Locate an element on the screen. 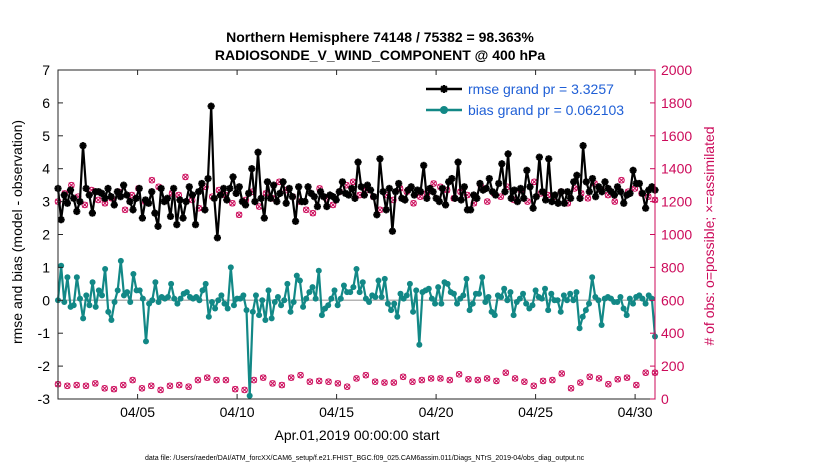  x-tick-label: 04/20 is located at coordinates (436, 412).